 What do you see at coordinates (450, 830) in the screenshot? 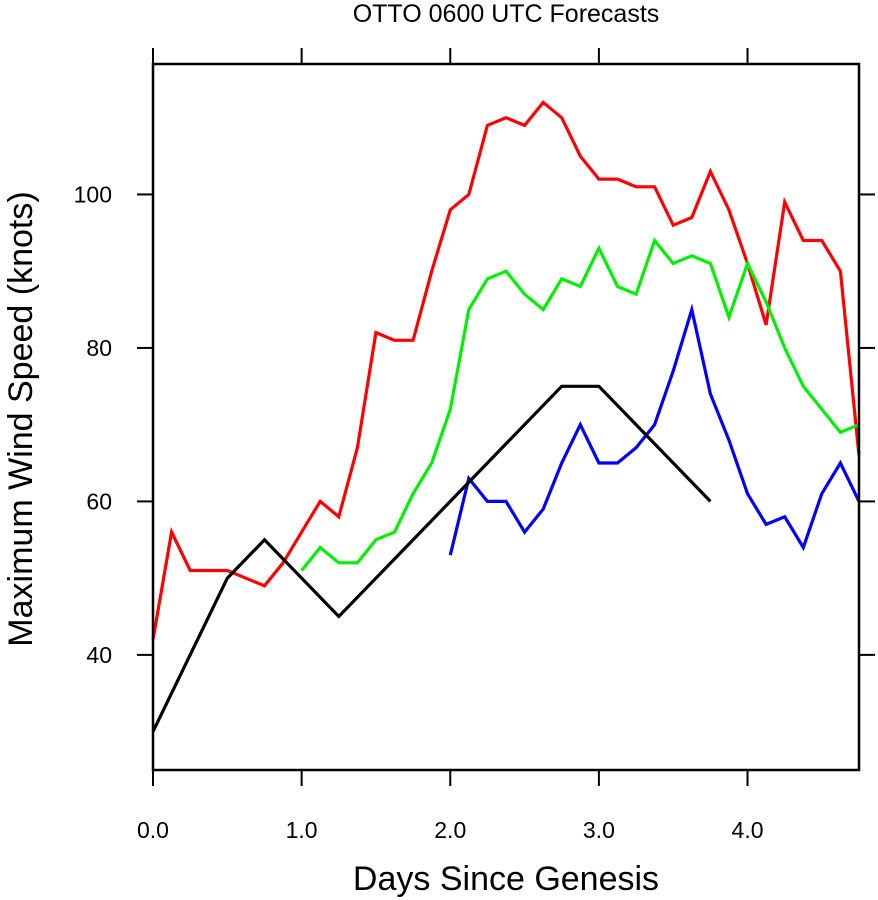
I see `x-tick-label: 2.0` at bounding box center [450, 830].